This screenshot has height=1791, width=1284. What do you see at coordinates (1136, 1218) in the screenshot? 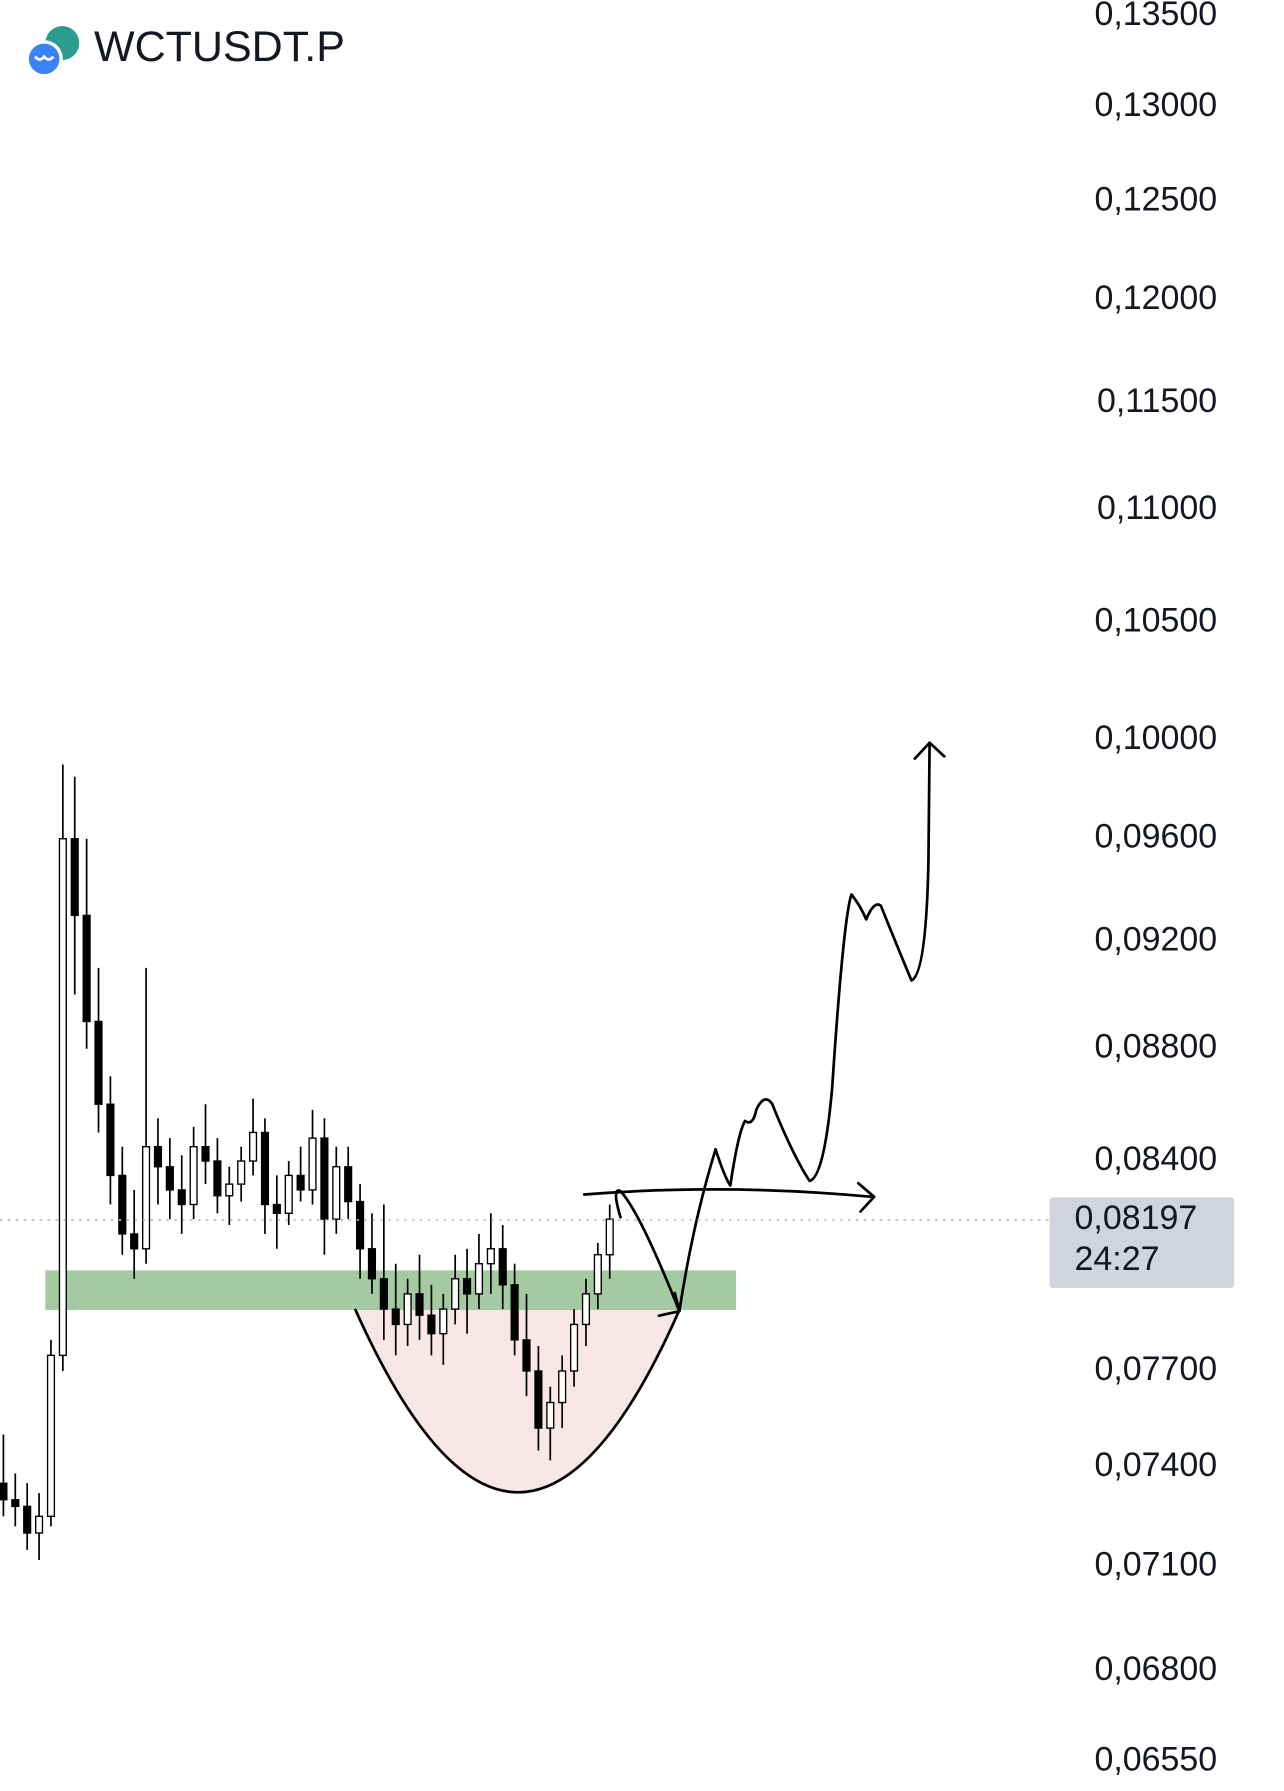
I see `last-price-label: 0,08197` at bounding box center [1136, 1218].